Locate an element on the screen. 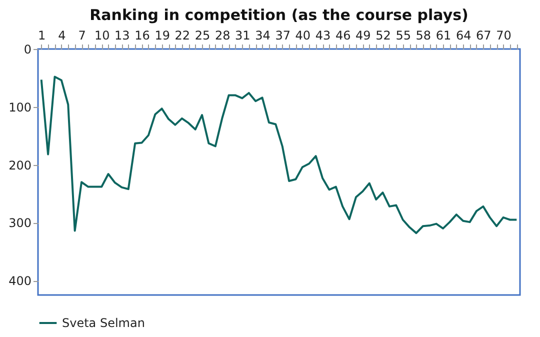 This screenshot has height=337, width=540. x-tick-label: 70 is located at coordinates (504, 35).